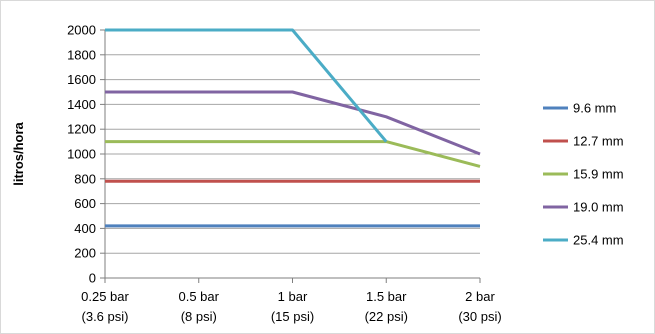  I want to click on y-tick-label: 1600, so click(81, 79).